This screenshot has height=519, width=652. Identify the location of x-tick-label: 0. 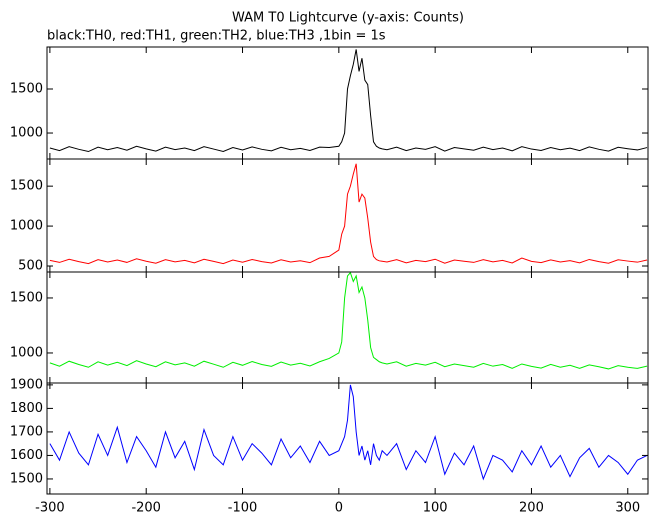
(339, 508).